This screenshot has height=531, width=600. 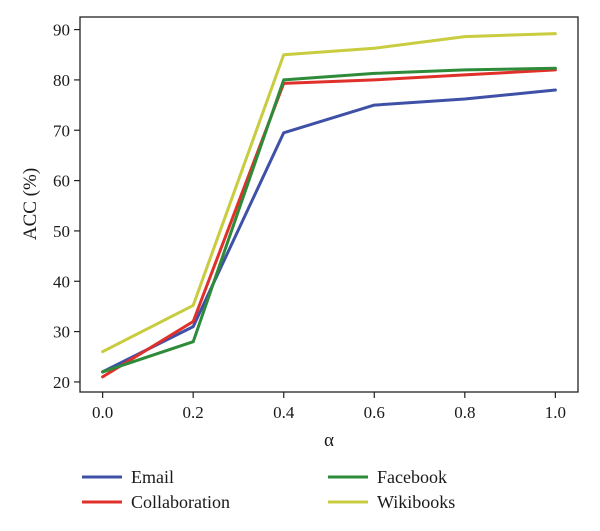 What do you see at coordinates (374, 412) in the screenshot?
I see `x-tick-label: 0.6` at bounding box center [374, 412].